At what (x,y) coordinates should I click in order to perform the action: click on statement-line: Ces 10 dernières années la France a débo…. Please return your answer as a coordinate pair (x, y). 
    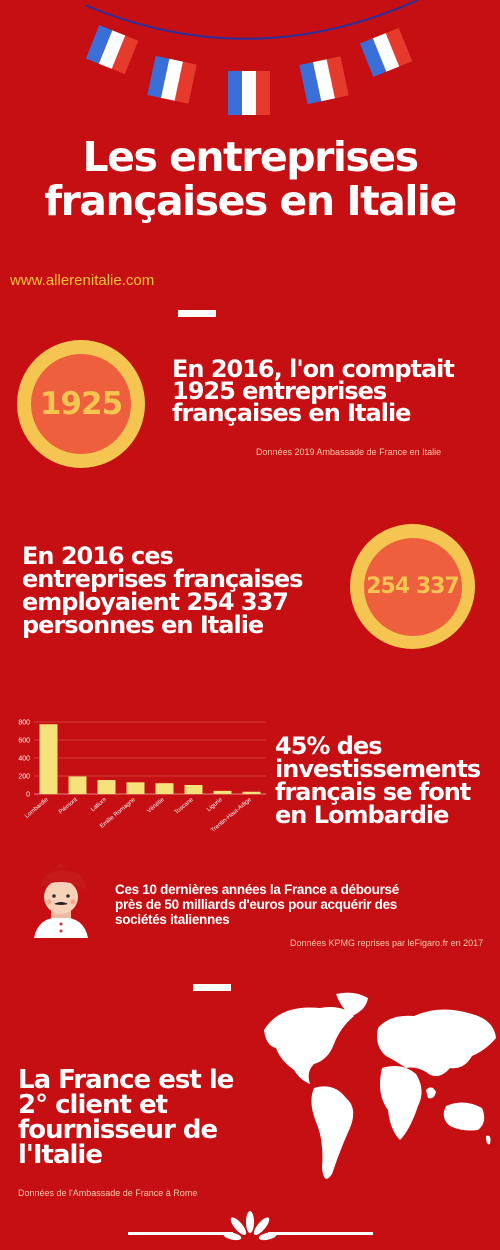
    Looking at the image, I should click on (257, 889).